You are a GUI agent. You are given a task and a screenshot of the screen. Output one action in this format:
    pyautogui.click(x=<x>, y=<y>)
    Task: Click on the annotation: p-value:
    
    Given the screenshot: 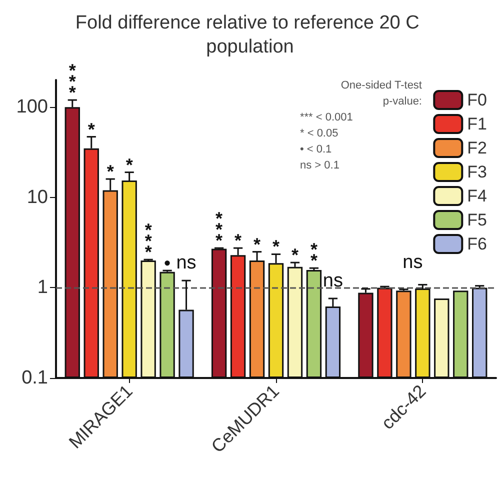 What is the action you would take?
    pyautogui.click(x=402, y=102)
    